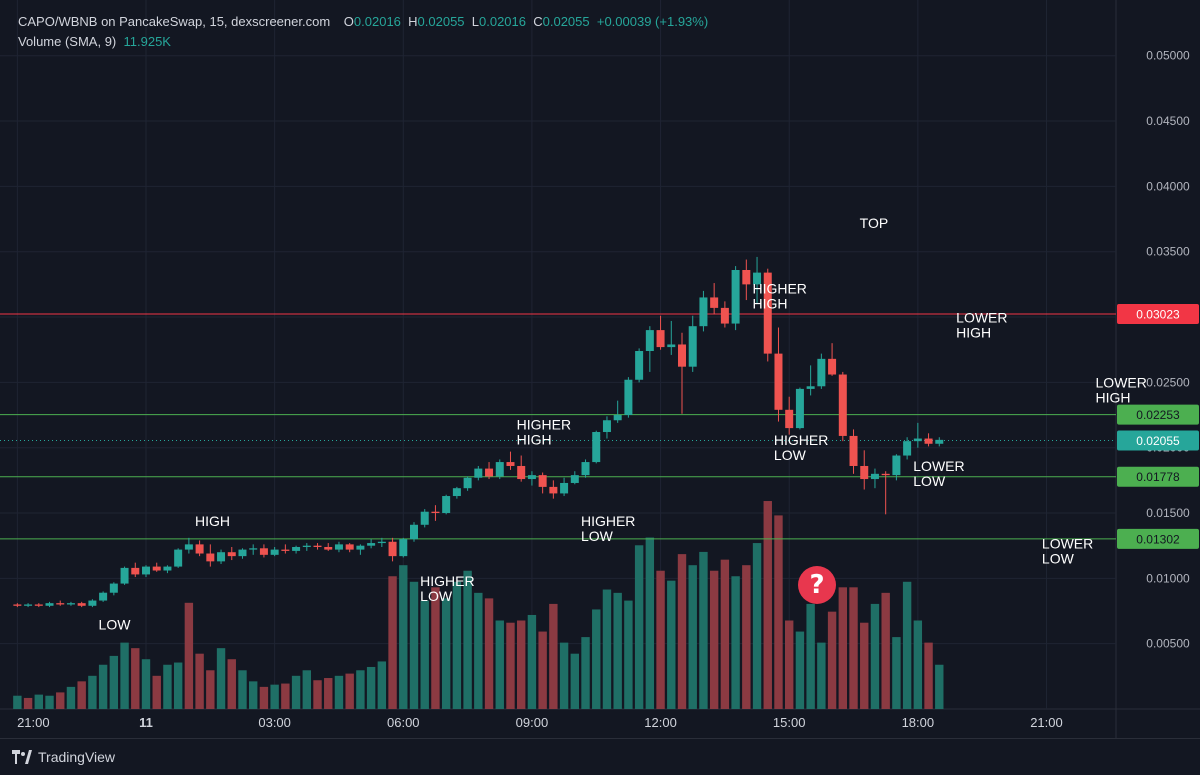 This screenshot has width=1200, height=775. Describe the element at coordinates (1168, 644) in the screenshot. I see `y-tick-label: 0.00500` at that location.